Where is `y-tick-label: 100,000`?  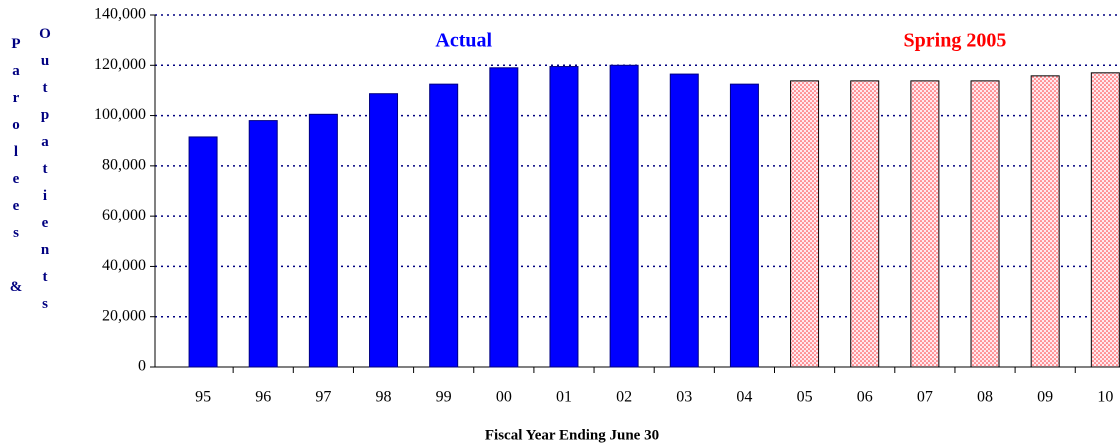 y-tick-label: 100,000 is located at coordinates (120, 114).